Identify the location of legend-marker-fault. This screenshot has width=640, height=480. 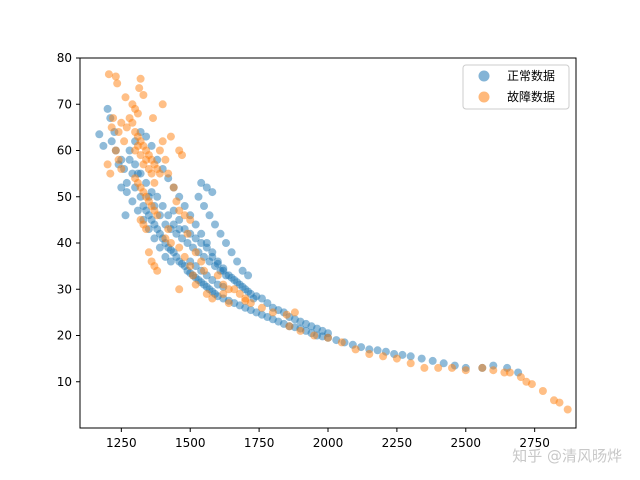
(484, 97).